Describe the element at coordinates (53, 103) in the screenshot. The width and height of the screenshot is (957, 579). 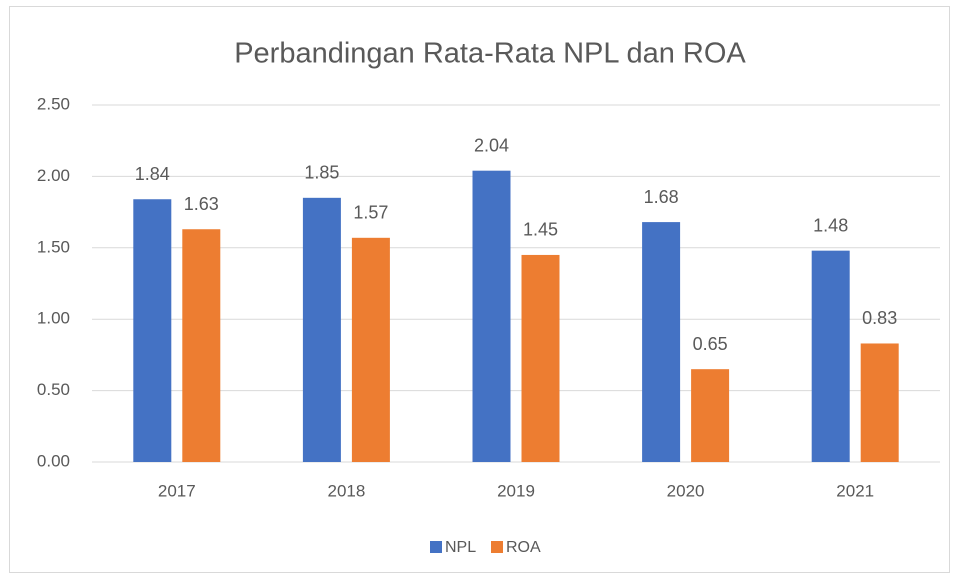
I see `y-tick-label: 2.50` at that location.